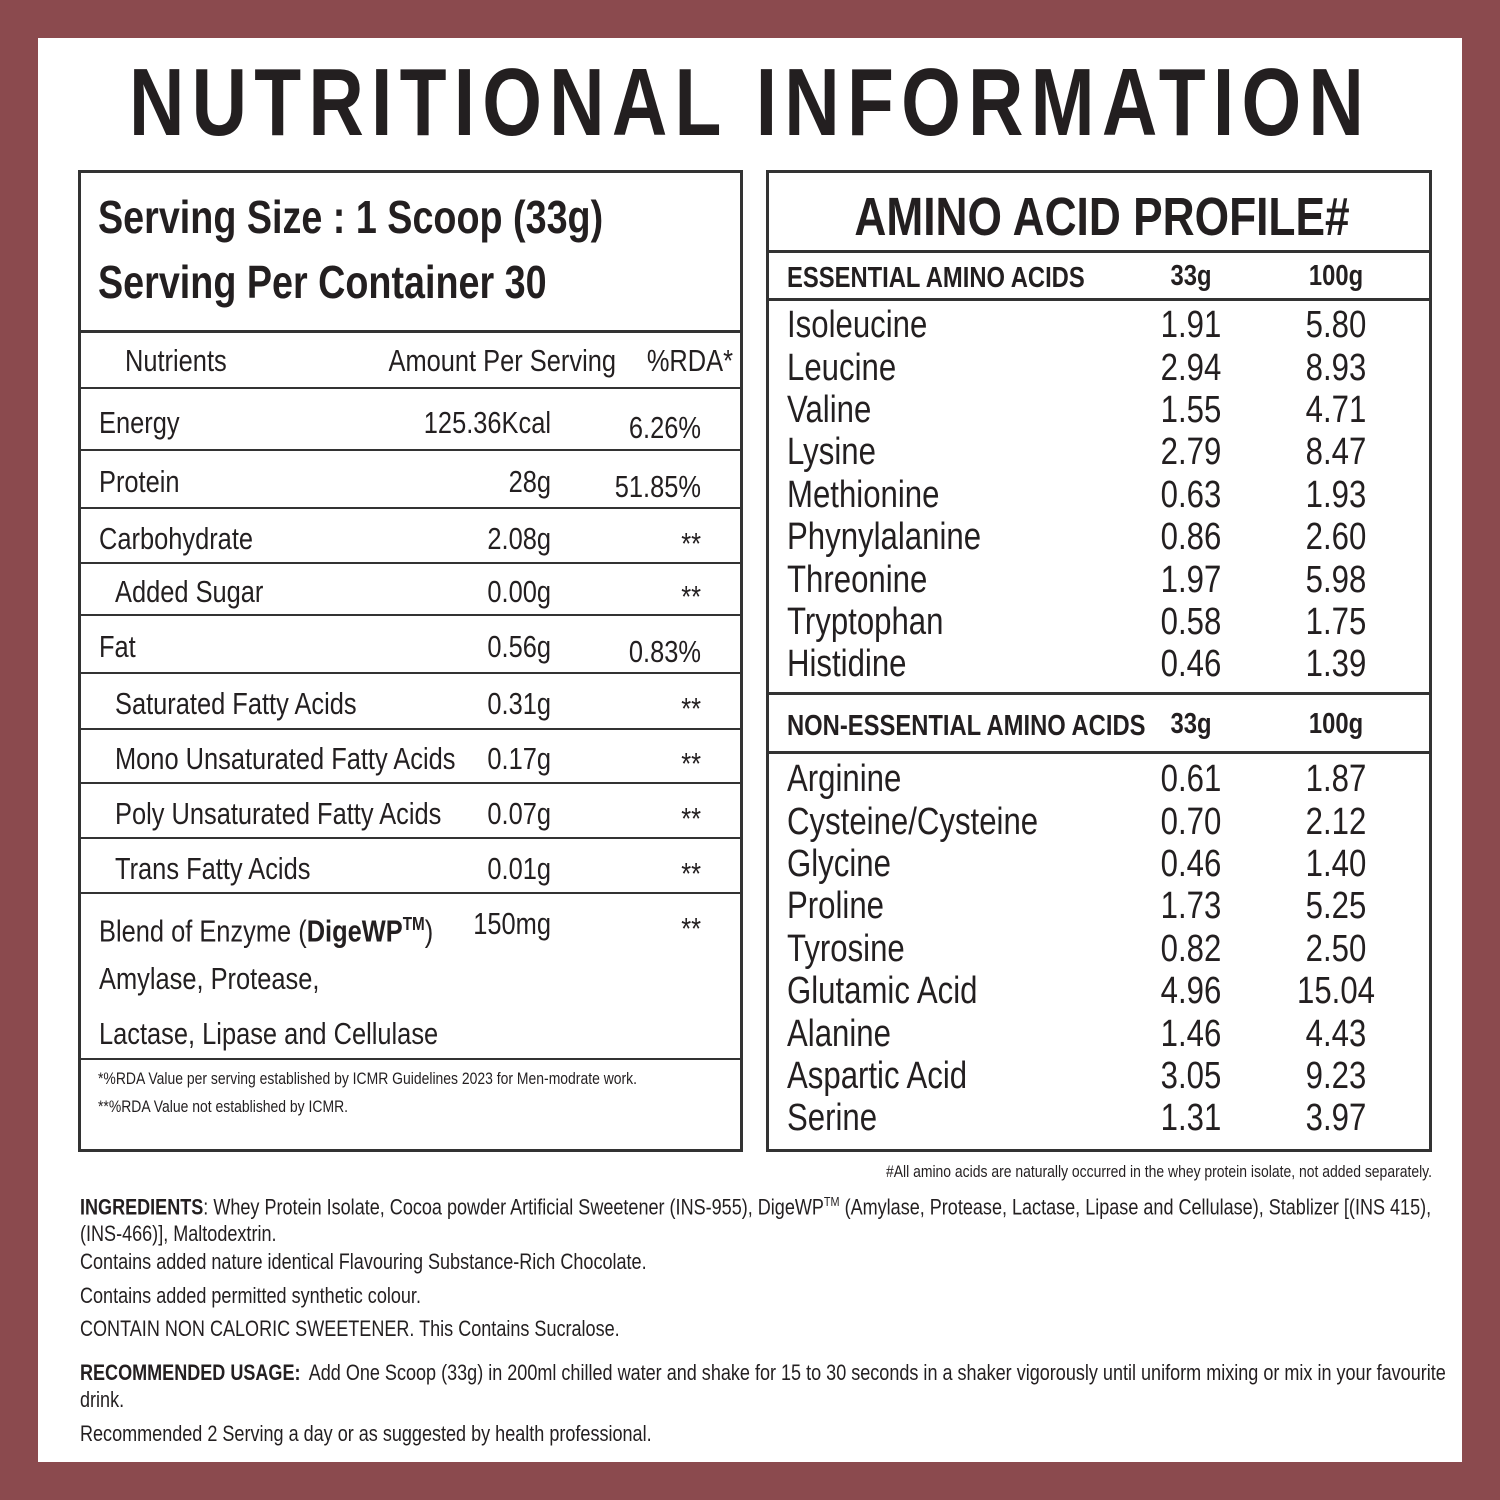  What do you see at coordinates (1191, 622) in the screenshot?
I see `amino-33g: 0.58` at bounding box center [1191, 622].